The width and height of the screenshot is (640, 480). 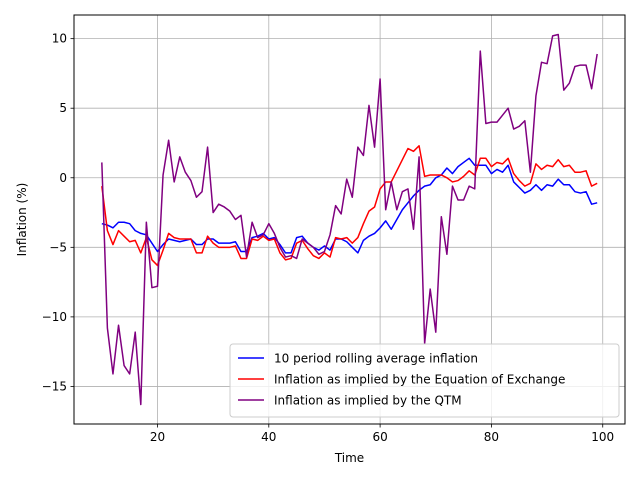 I want to click on x-tick-label: 20, so click(x=157, y=437).